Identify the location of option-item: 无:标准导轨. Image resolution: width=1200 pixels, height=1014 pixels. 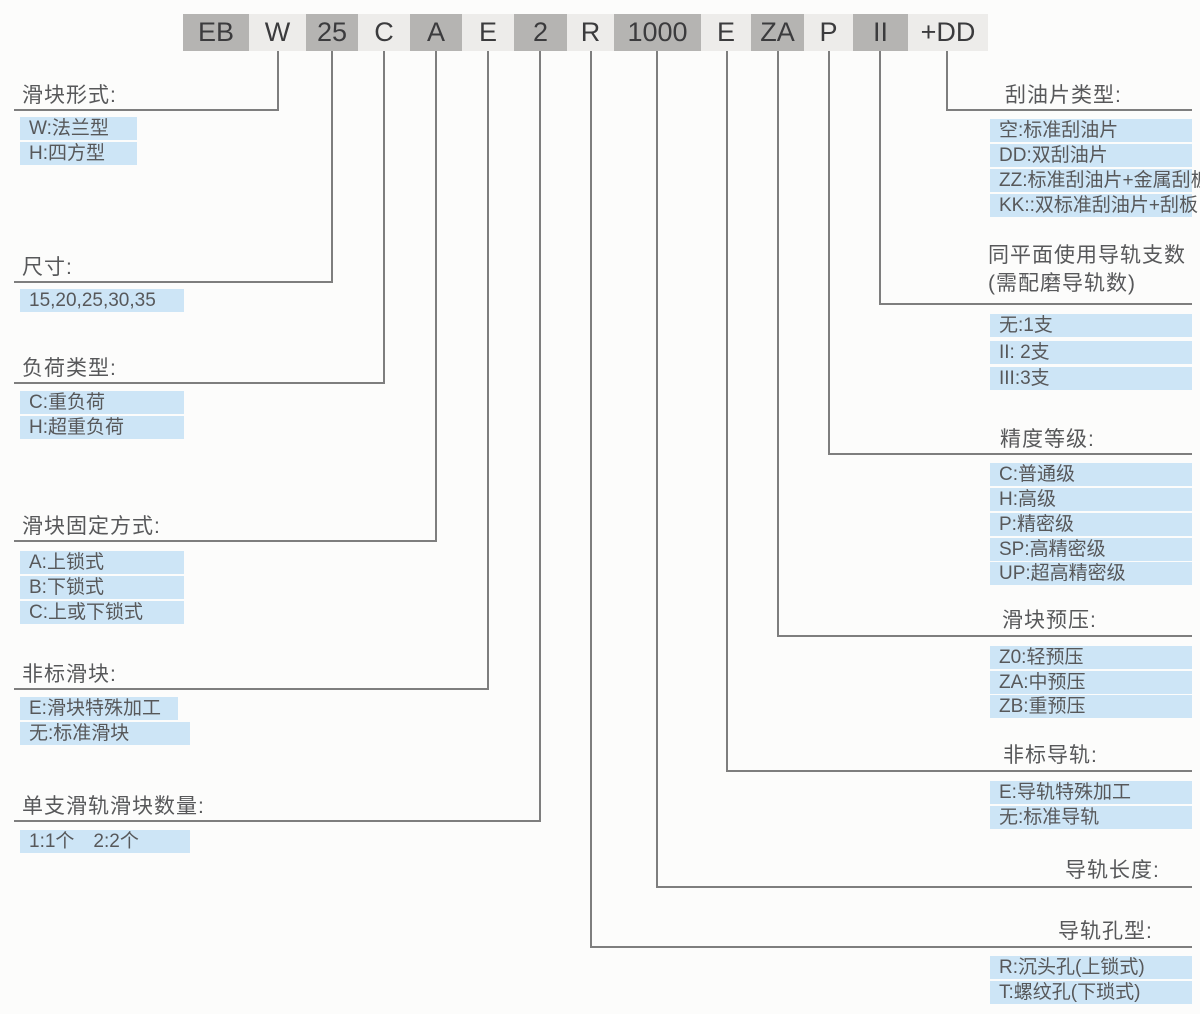
(1091, 817).